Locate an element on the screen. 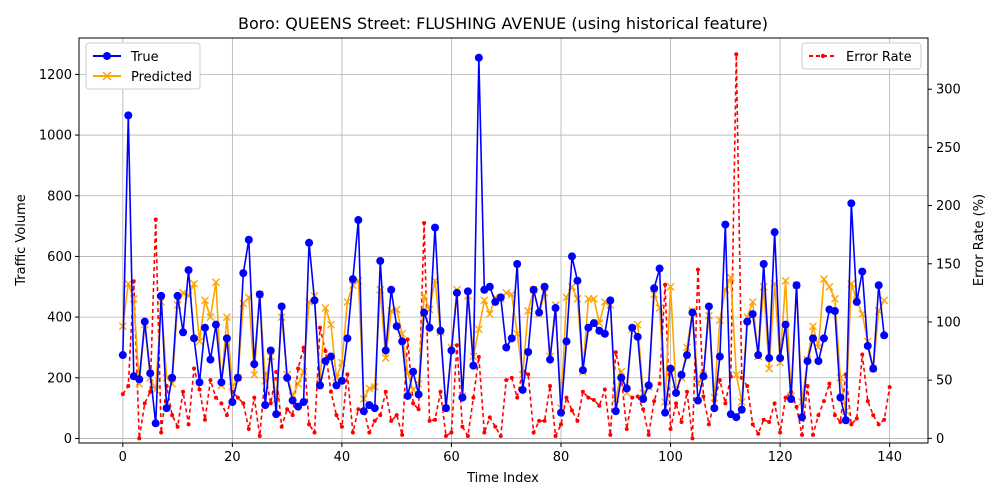 This screenshot has height=500, width=1000. legend-true-marker is located at coordinates (107, 56).